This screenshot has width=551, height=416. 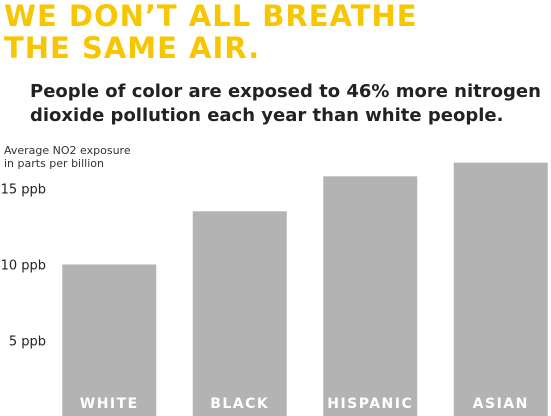 I want to click on y-tick-label: 5 ppb, so click(x=27, y=342).